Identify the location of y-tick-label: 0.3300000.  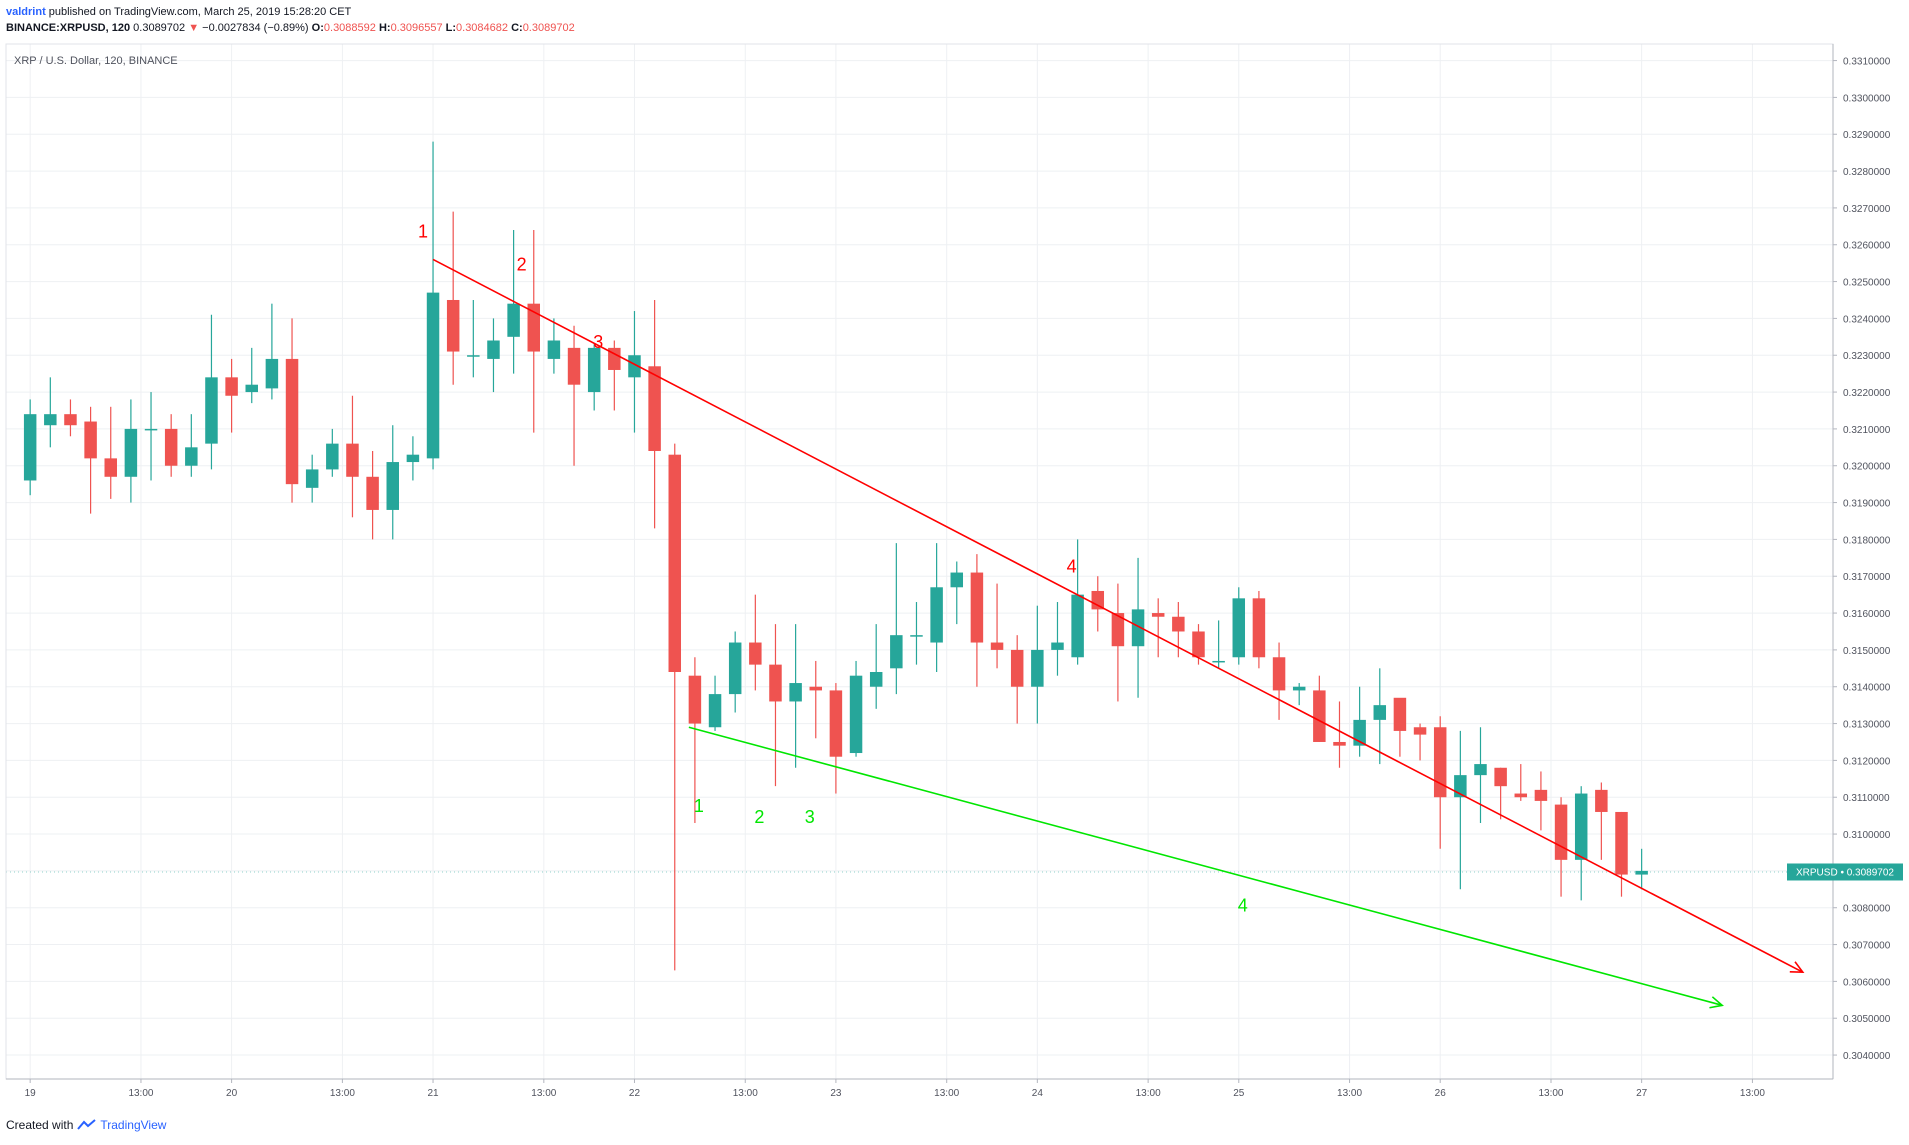
(1867, 98).